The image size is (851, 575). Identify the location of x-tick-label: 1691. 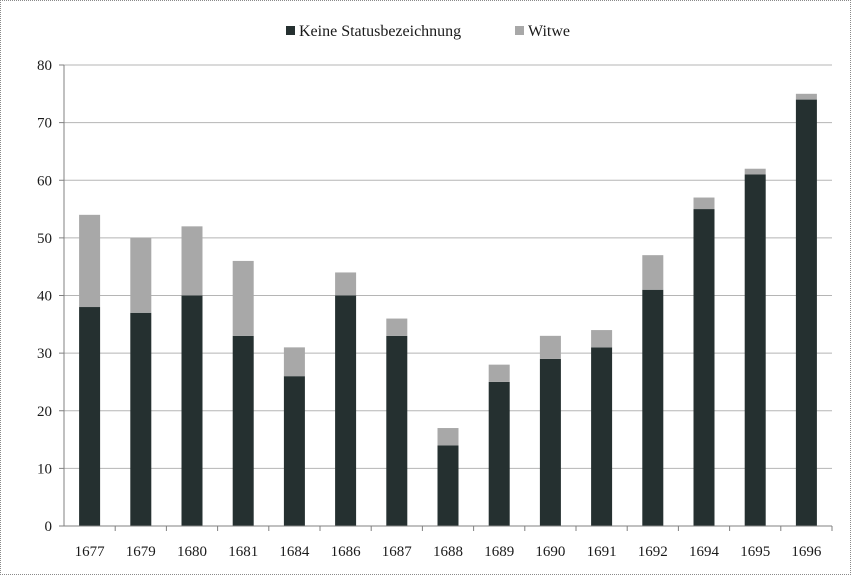
(602, 552).